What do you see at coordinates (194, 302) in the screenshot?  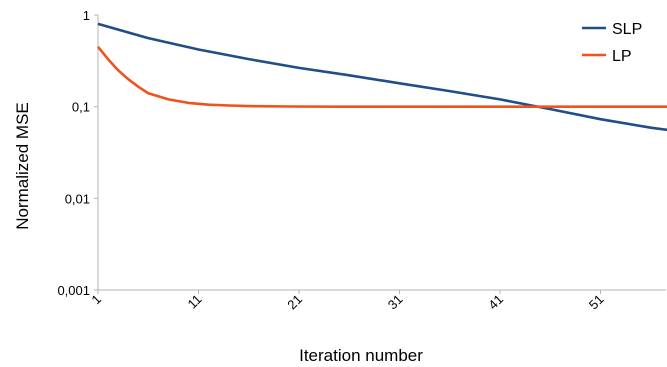 I see `x-tick-label: 11` at bounding box center [194, 302].